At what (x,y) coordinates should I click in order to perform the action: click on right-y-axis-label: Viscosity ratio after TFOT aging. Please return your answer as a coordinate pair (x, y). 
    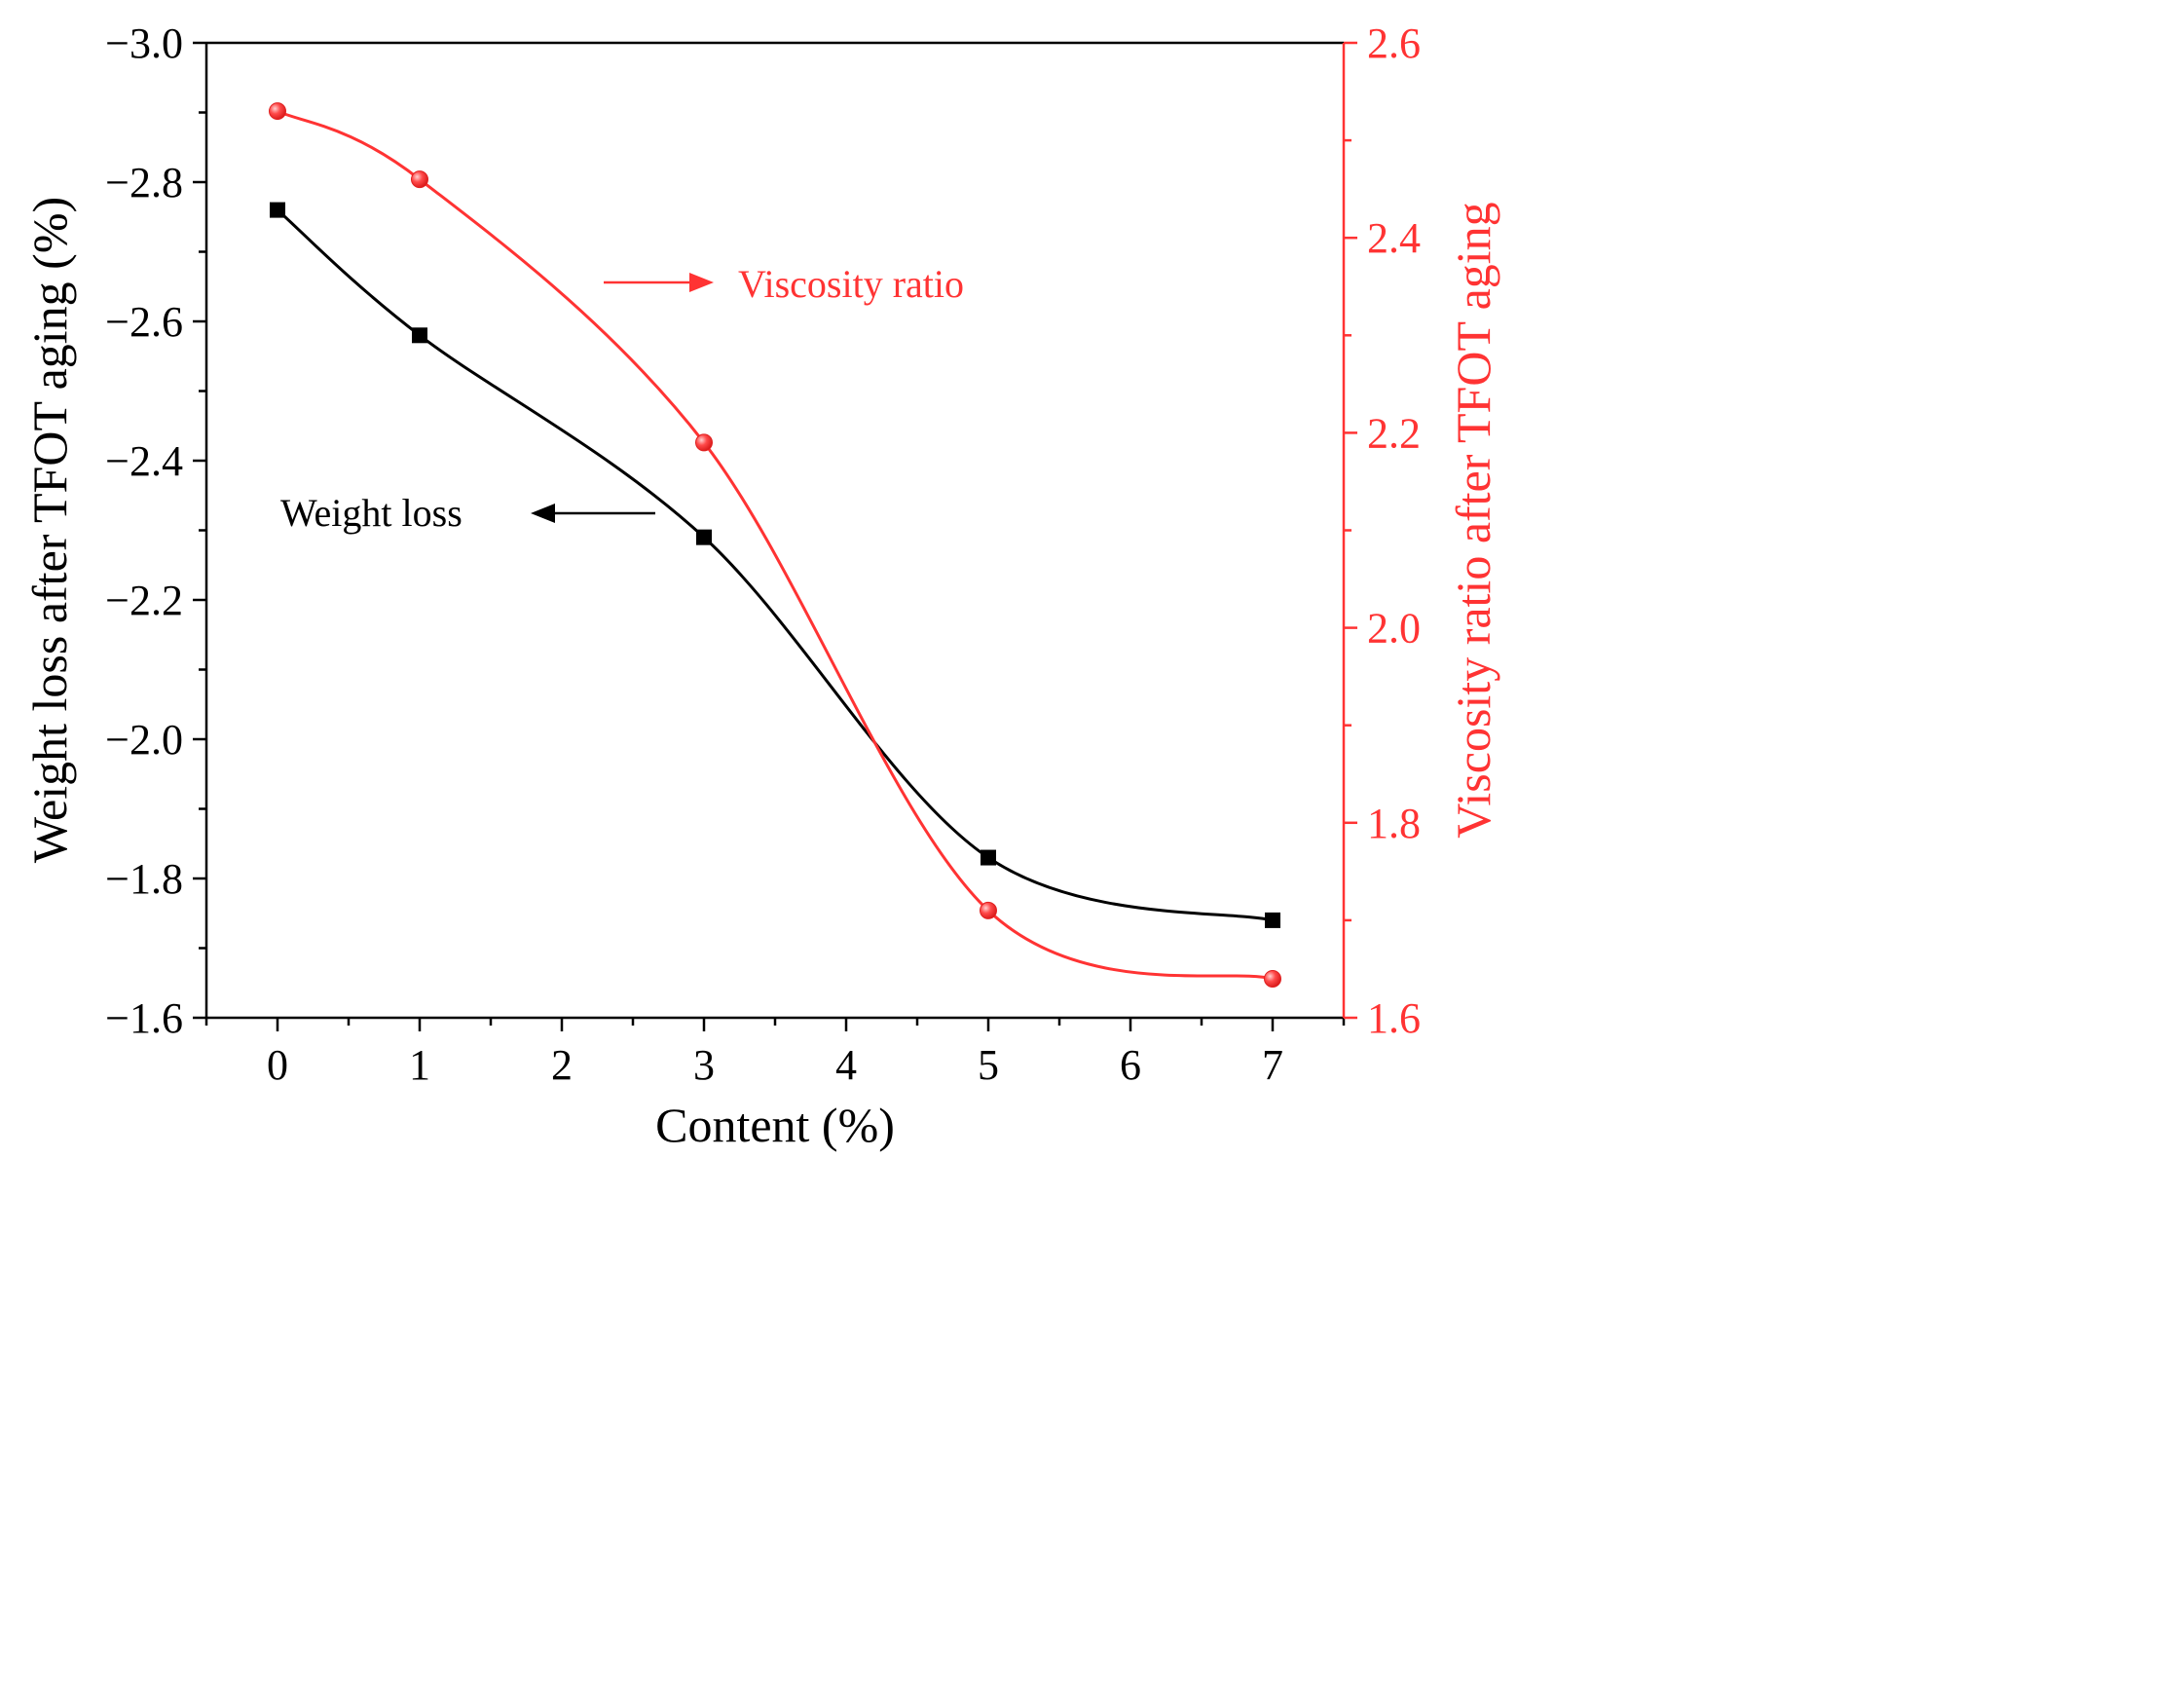
    Looking at the image, I should click on (1473, 520).